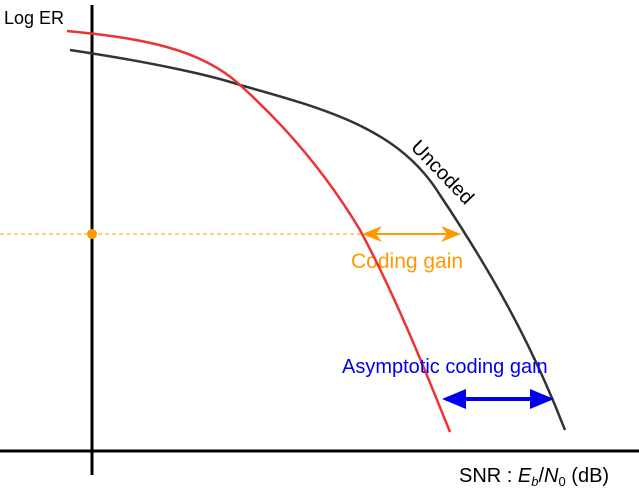  Describe the element at coordinates (407, 261) in the screenshot. I see `coding-gain-label: Coding gain` at that location.